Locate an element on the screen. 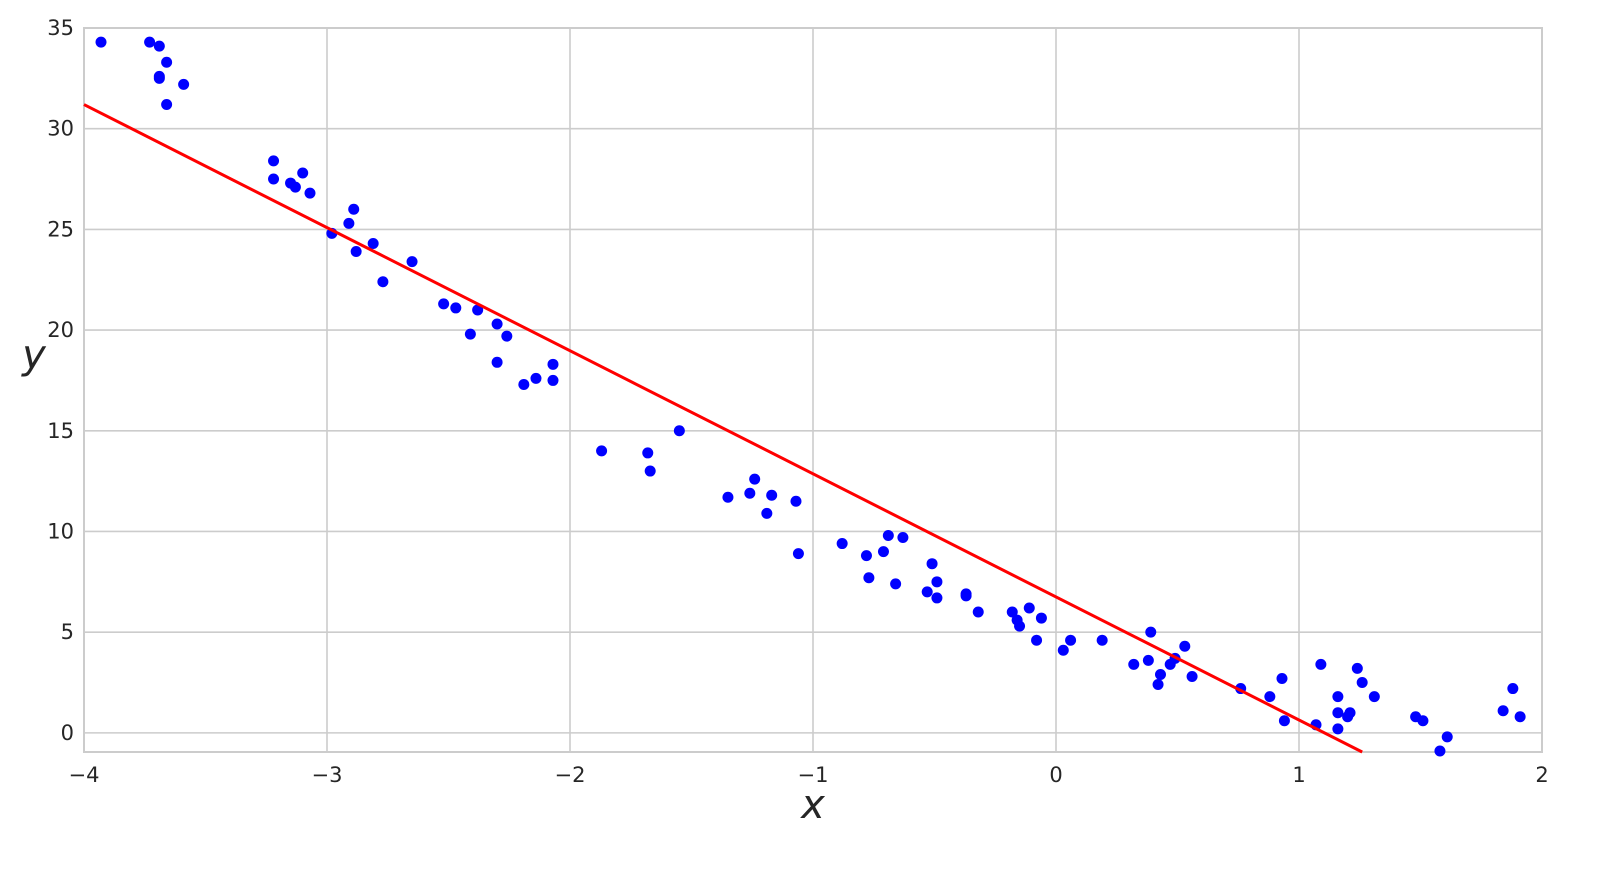  x-tick-label: 1 is located at coordinates (1298, 775).